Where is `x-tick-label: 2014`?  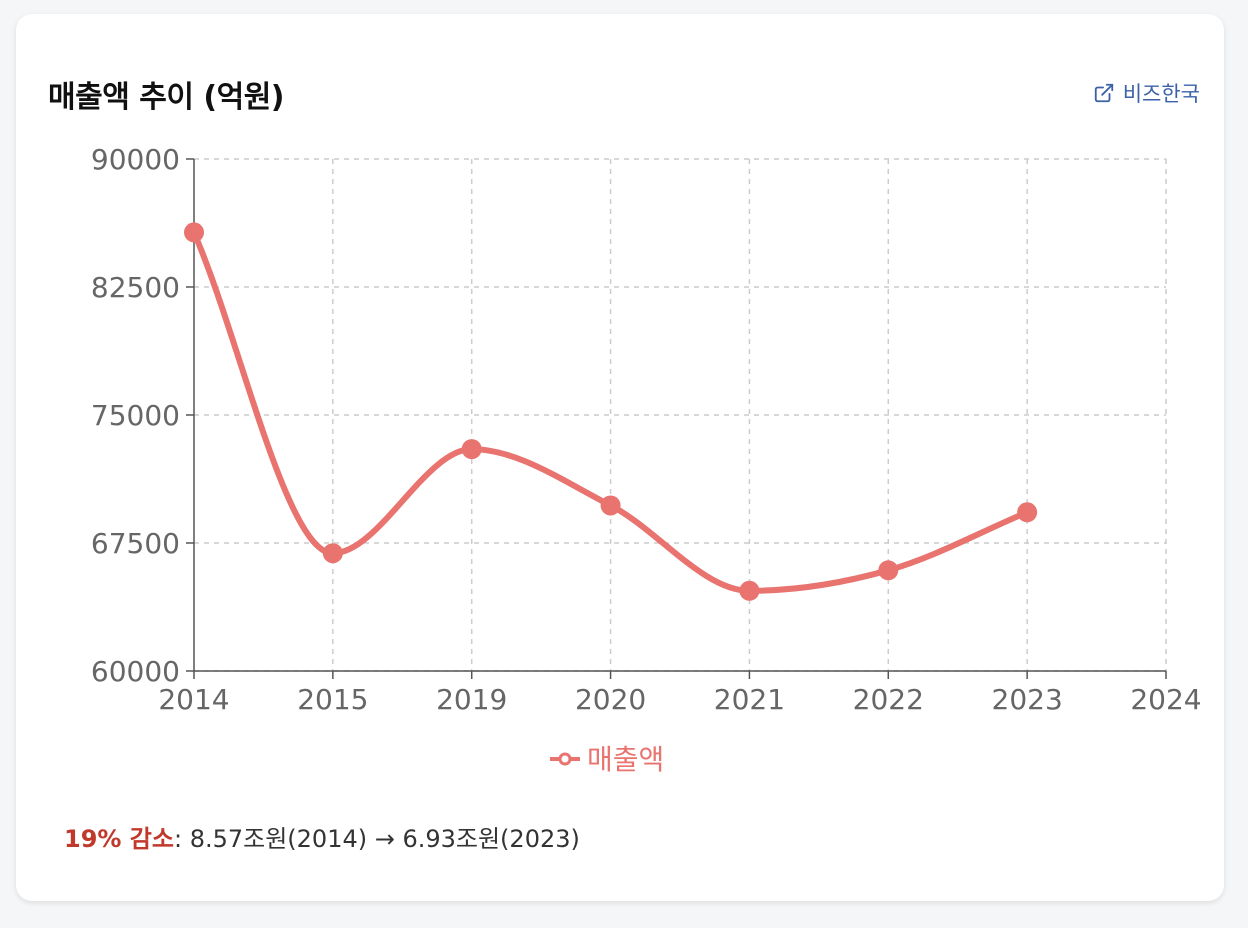 x-tick-label: 2014 is located at coordinates (193, 699).